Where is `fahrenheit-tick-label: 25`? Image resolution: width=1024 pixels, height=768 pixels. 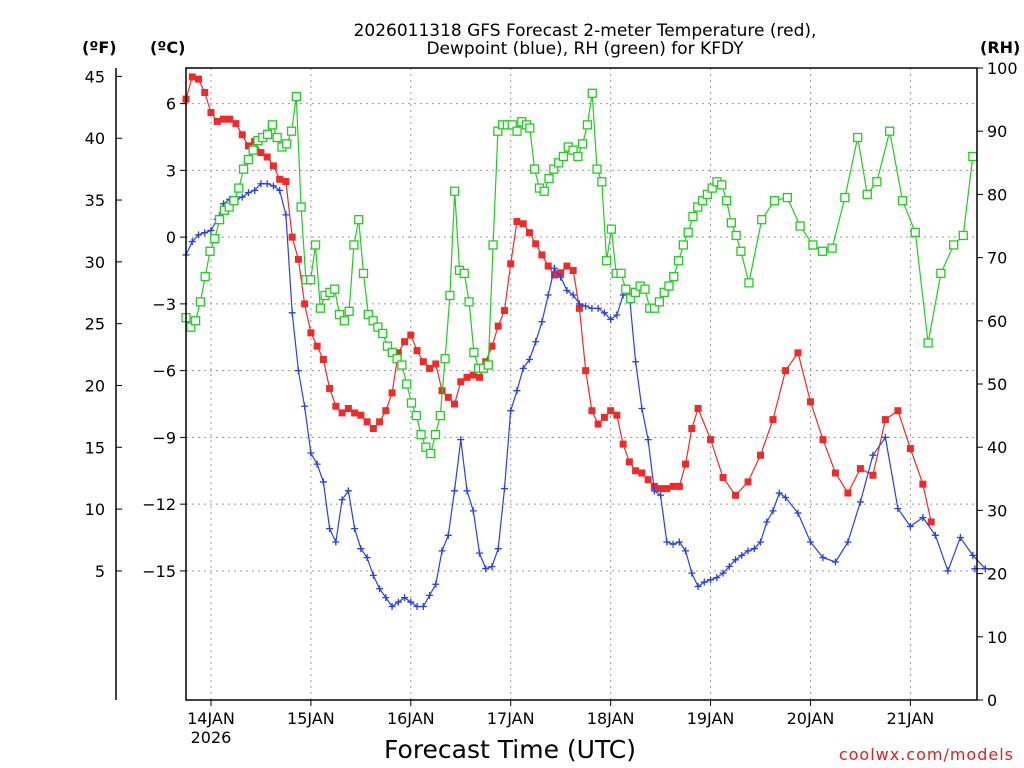 fahrenheit-tick-label: 25 is located at coordinates (95, 324).